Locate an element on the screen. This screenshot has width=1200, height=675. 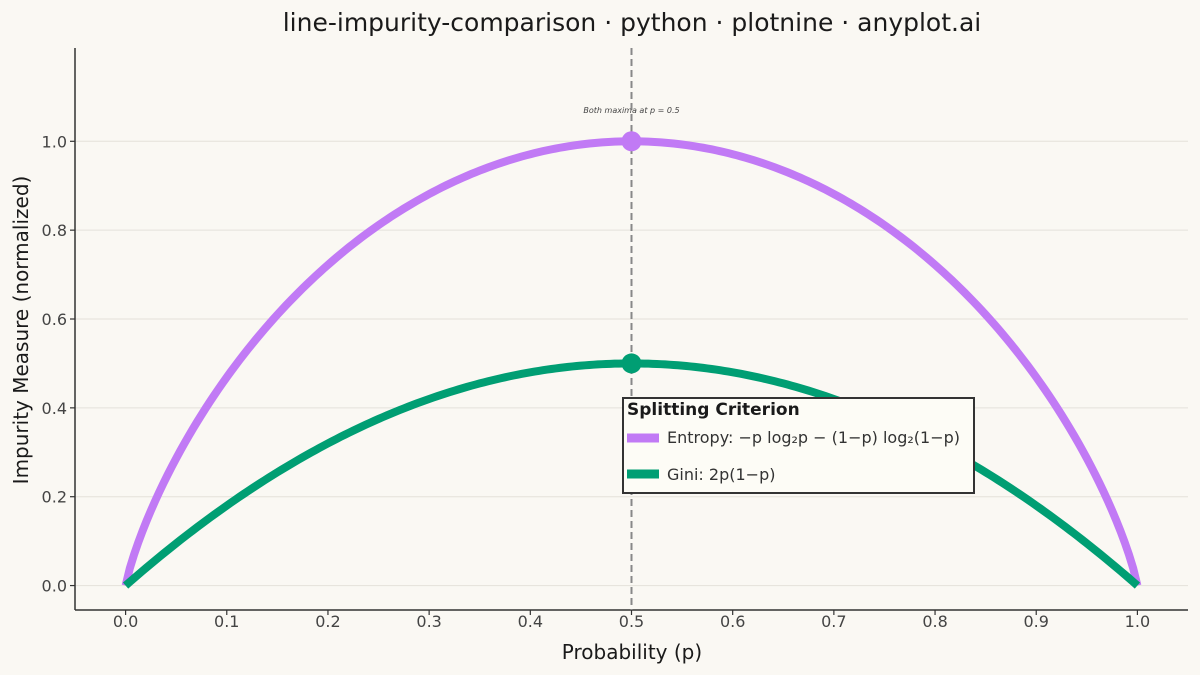
y-tick-label-5: 1.0 is located at coordinates (54, 141).